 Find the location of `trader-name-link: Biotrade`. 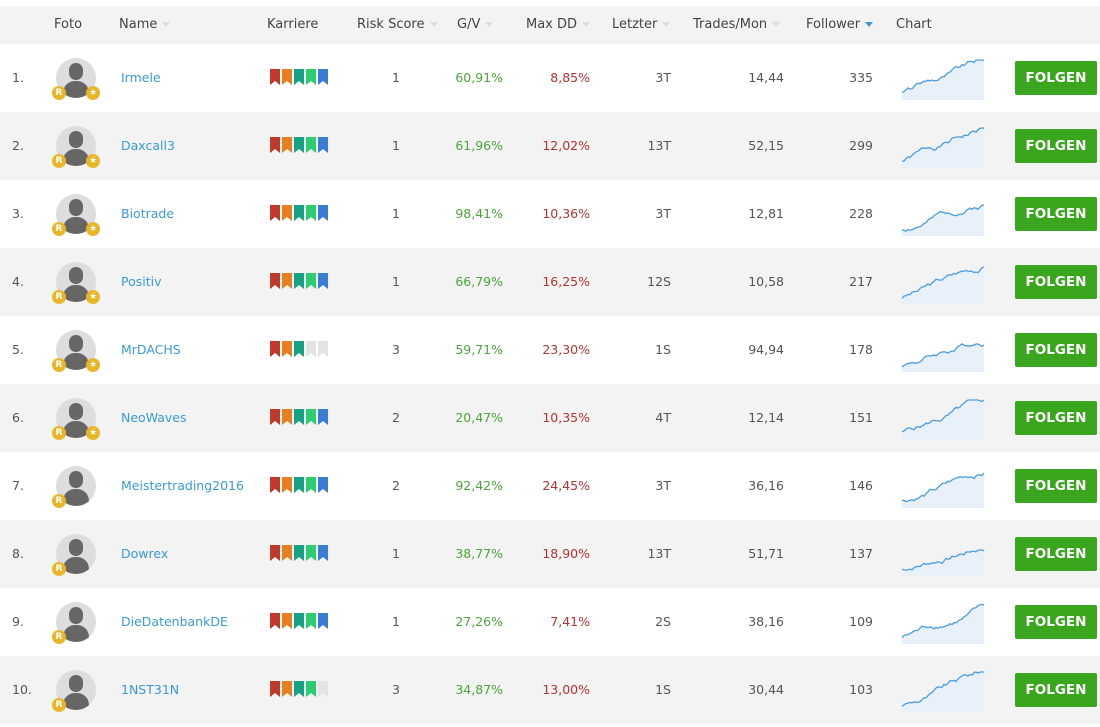

trader-name-link: Biotrade is located at coordinates (148, 213).